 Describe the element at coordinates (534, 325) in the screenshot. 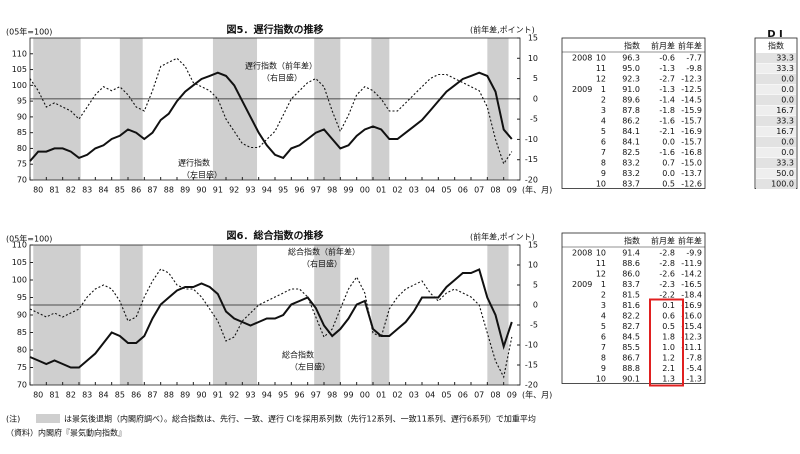

I see `y2-tick-label: -5` at that location.